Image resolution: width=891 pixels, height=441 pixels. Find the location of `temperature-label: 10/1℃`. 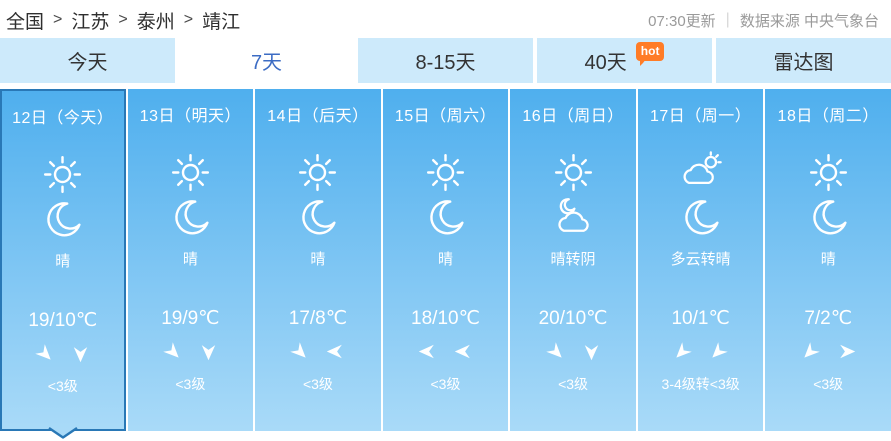

temperature-label: 10/1℃ is located at coordinates (700, 318).